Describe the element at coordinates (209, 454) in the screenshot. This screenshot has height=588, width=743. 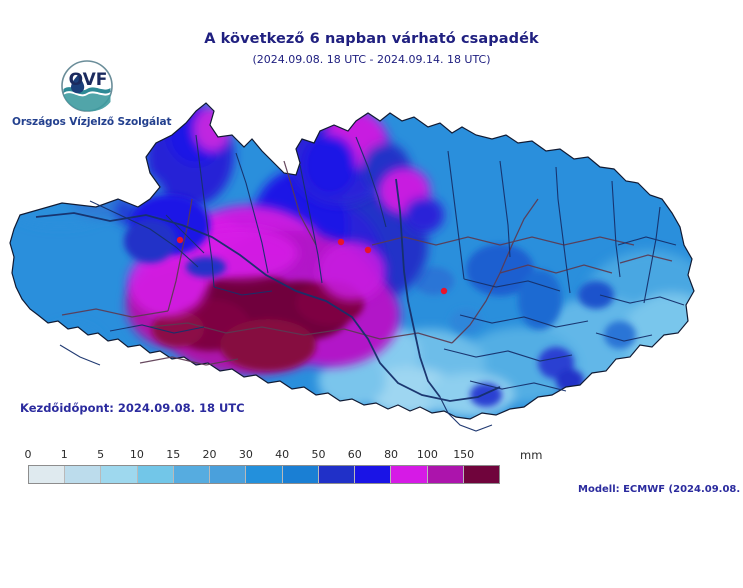
I see `colorbar-tick: 20` at that location.